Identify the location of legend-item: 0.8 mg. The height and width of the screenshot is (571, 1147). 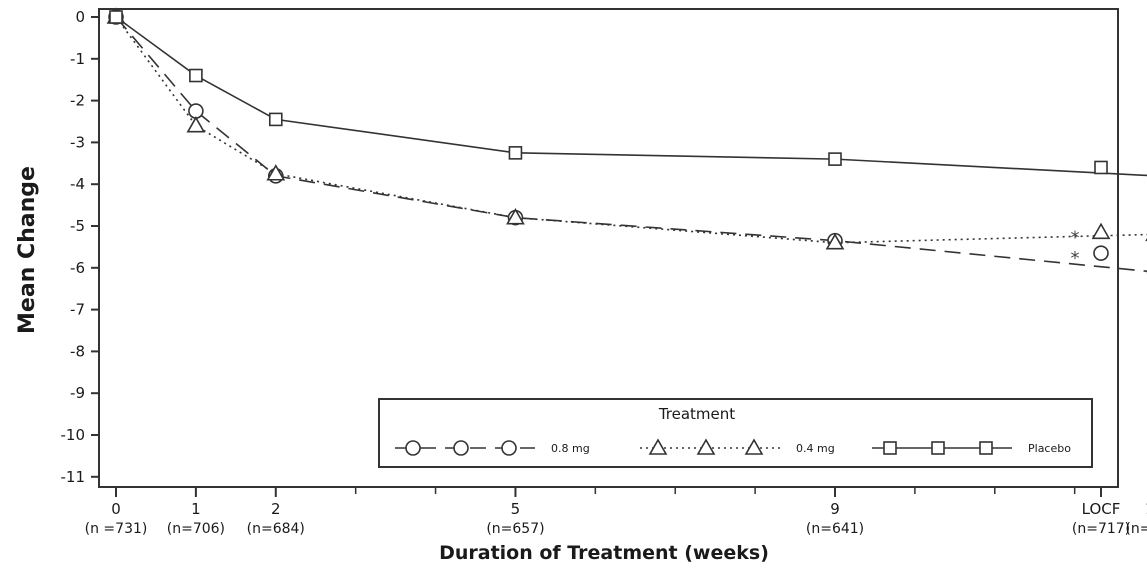
(492, 448).